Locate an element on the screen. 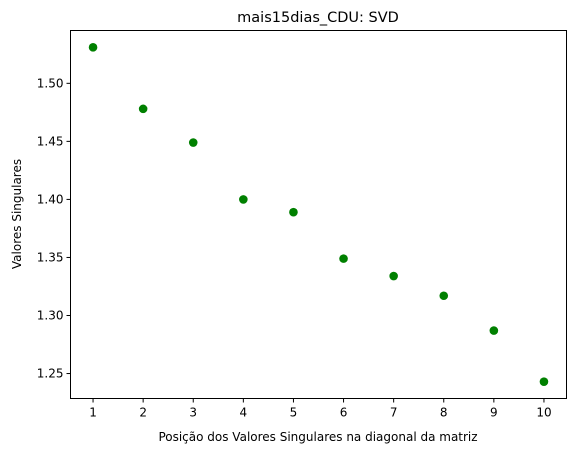 This screenshot has width=576, height=453. x-tick-label: 3 is located at coordinates (193, 413).